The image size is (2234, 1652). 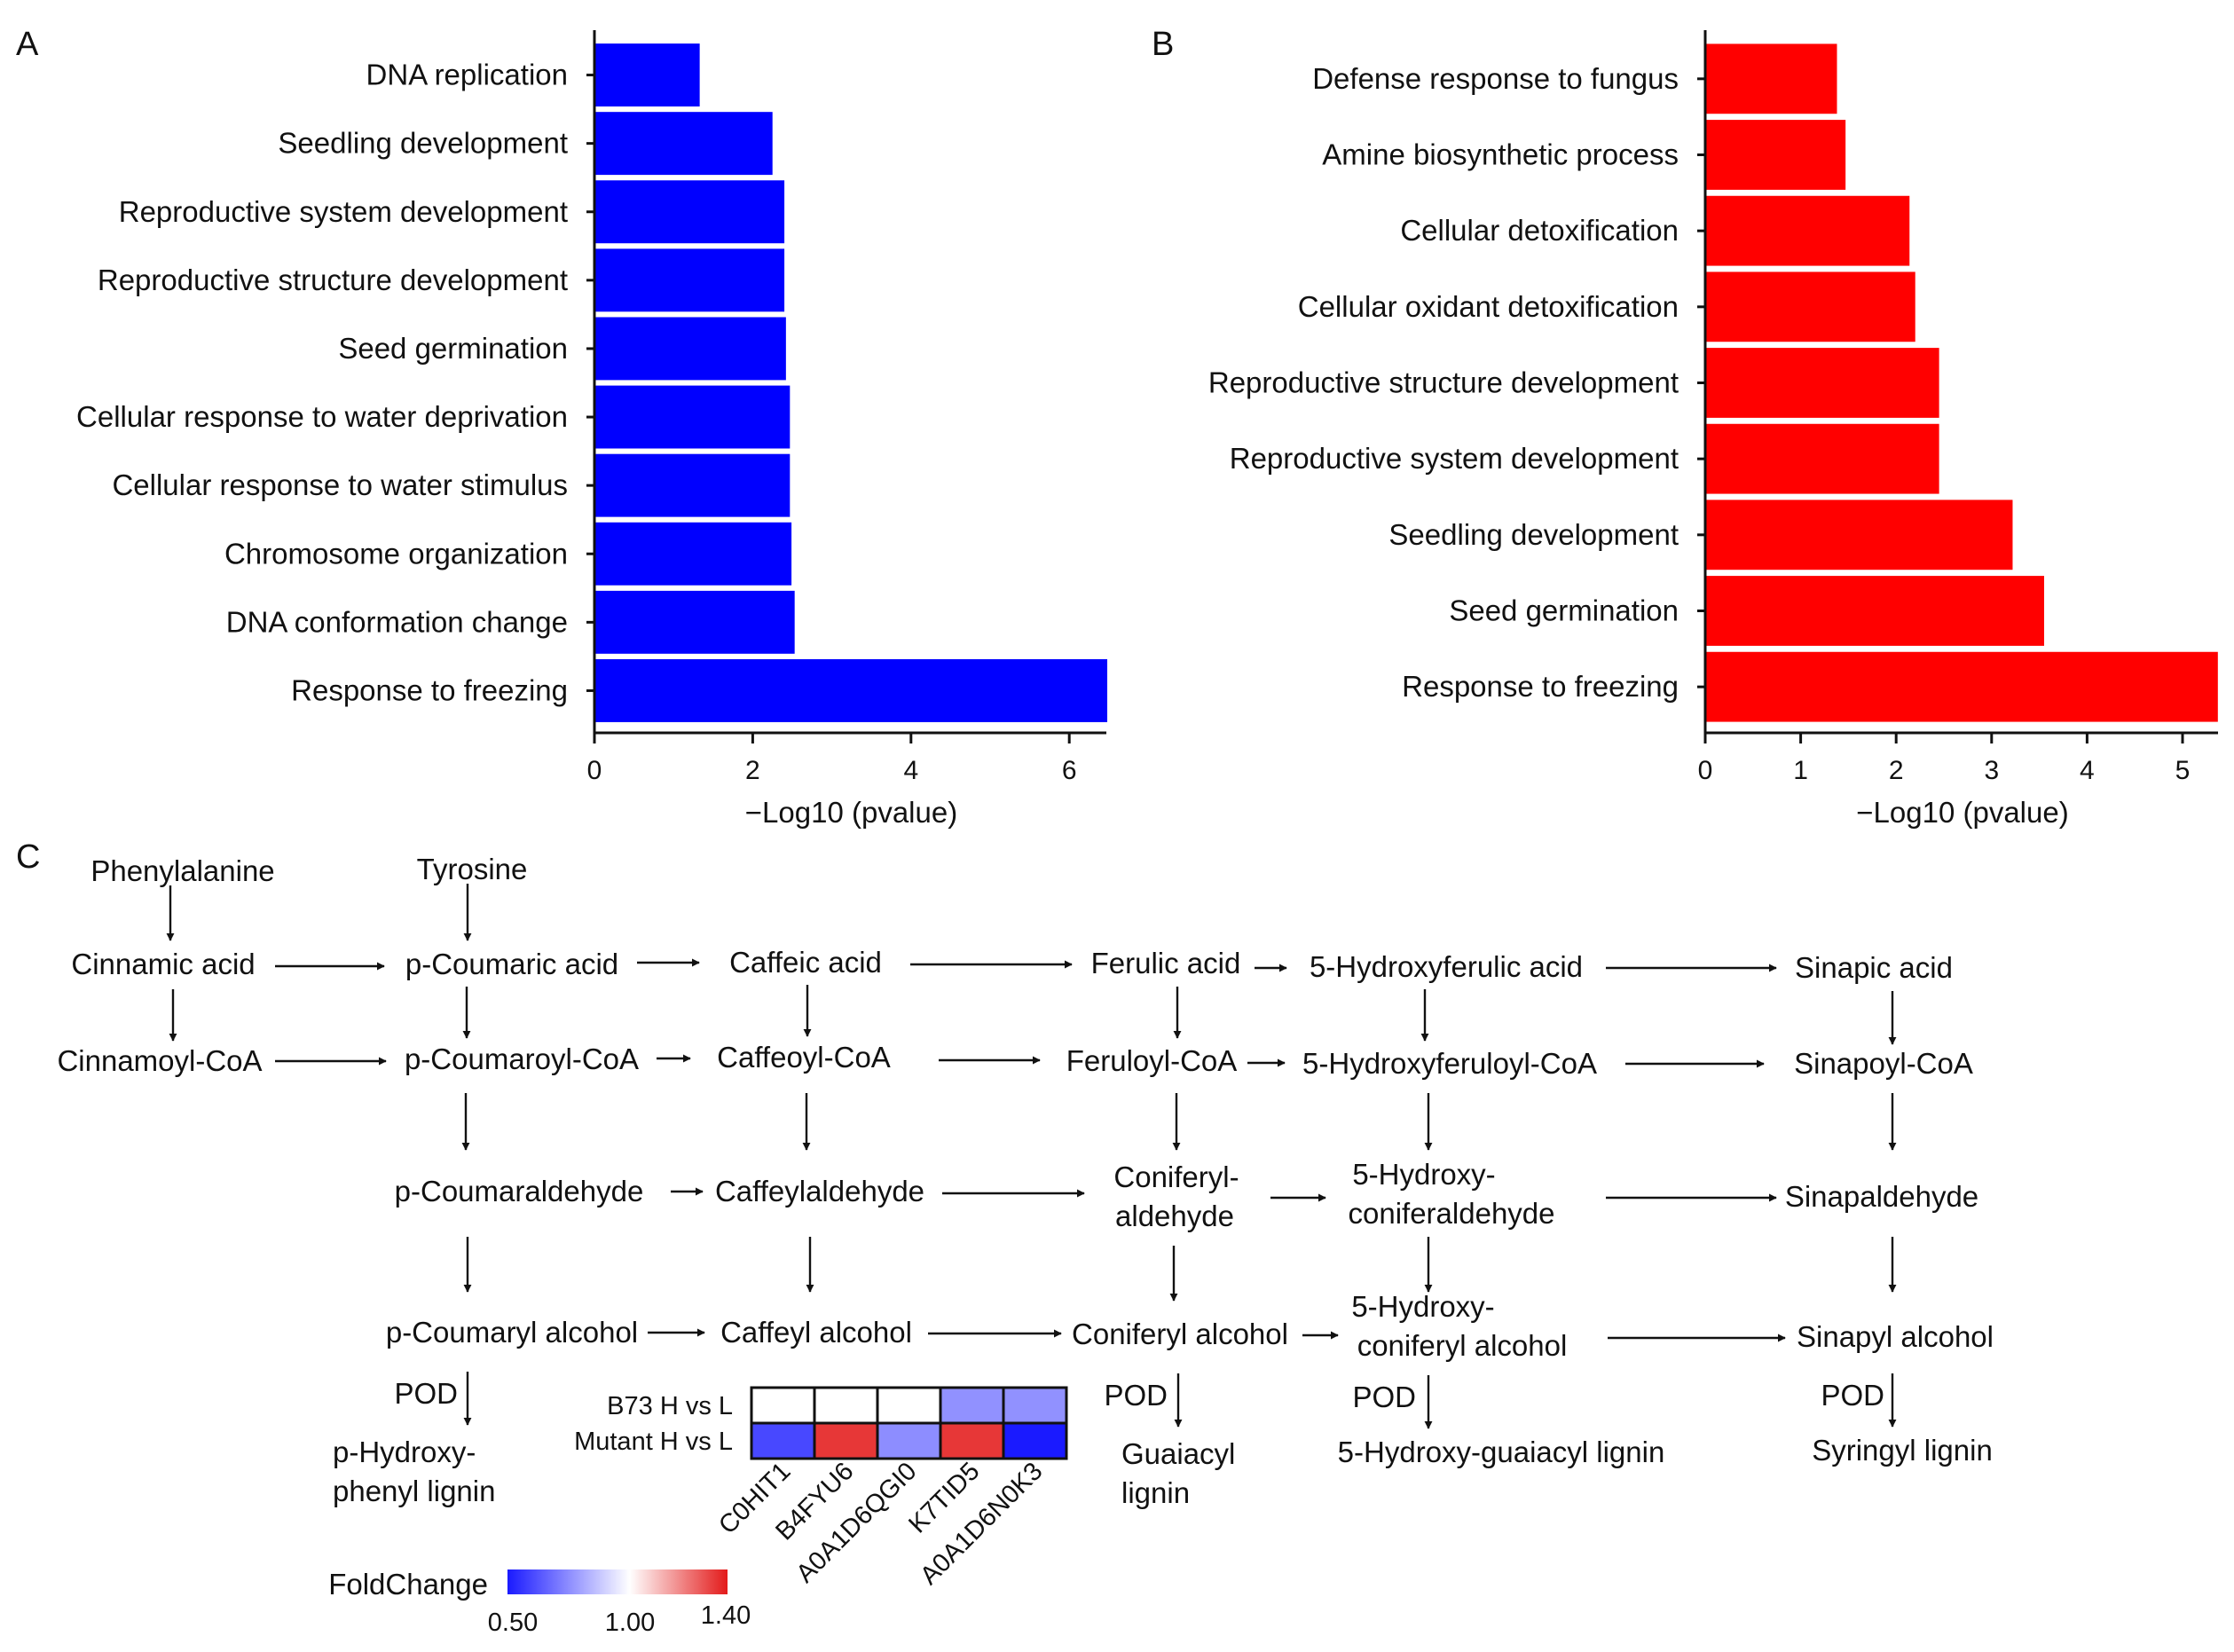 What do you see at coordinates (1488, 306) in the screenshot?
I see `category-label-cellular-oxidant-detoxification: Cellular oxidant detoxification` at bounding box center [1488, 306].